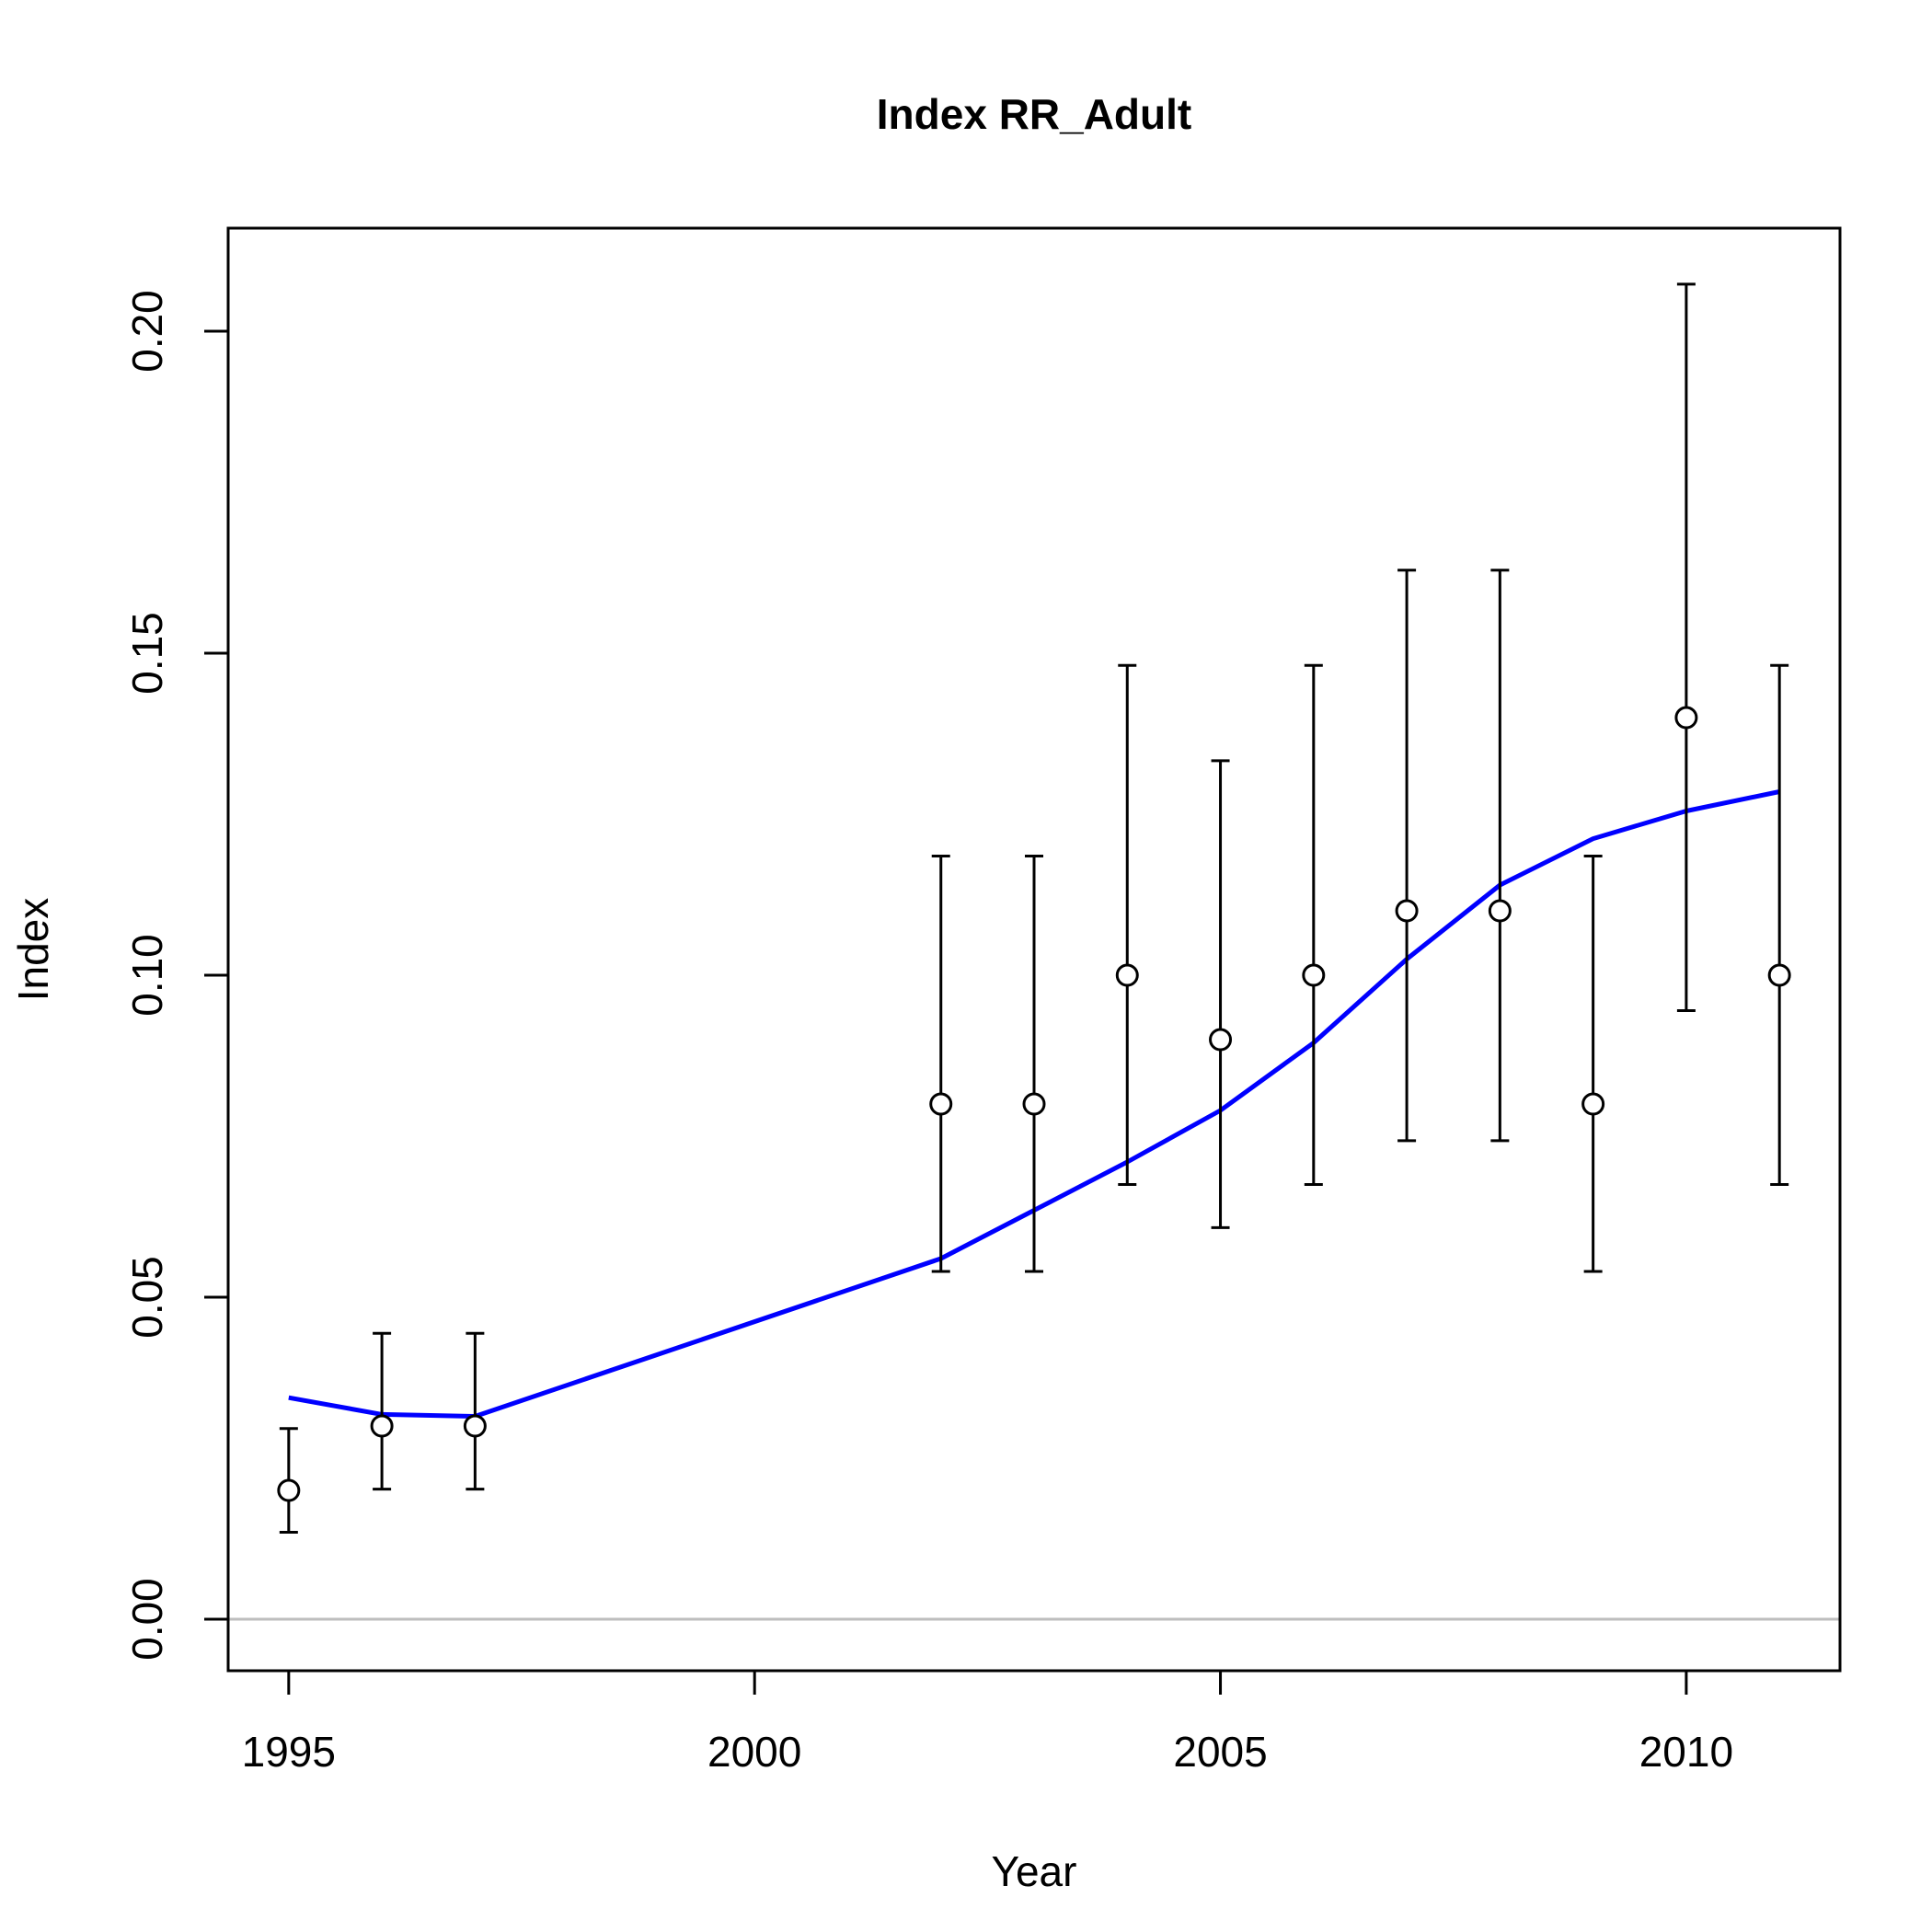  Describe the element at coordinates (382, 1426) in the screenshot. I see `observed-point-1996` at that location.